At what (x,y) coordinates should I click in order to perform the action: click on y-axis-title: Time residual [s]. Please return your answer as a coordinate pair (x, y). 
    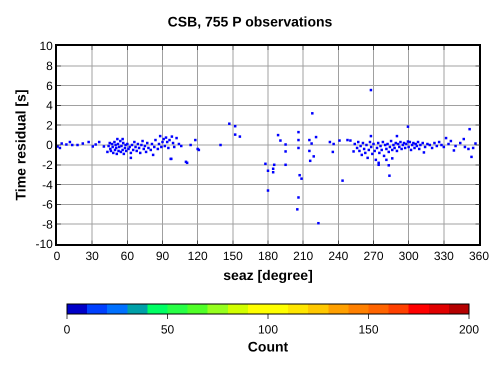
    Looking at the image, I should click on (20, 145).